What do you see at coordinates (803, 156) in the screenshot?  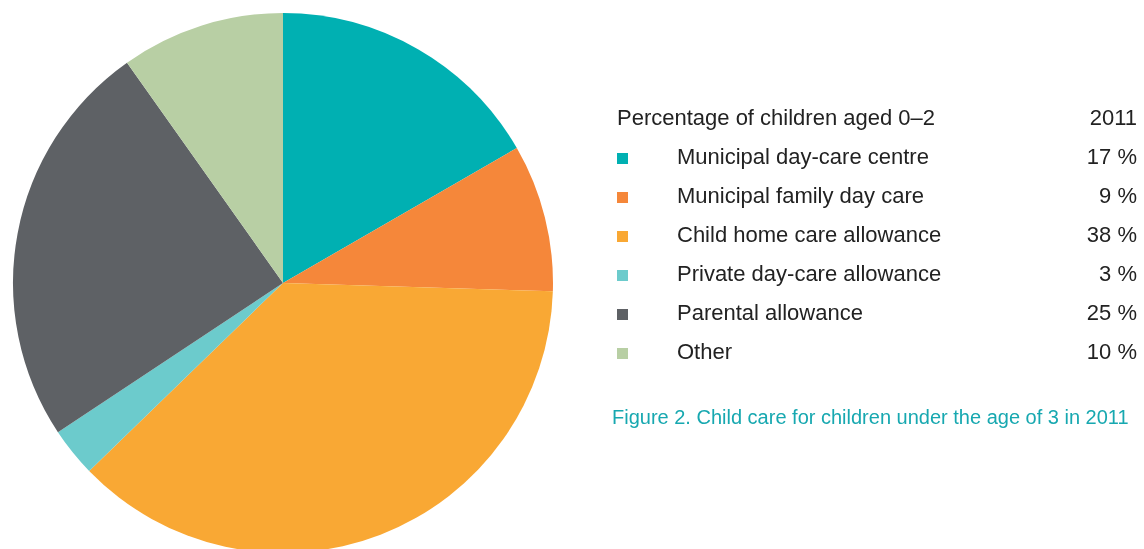 I see `legend-label: Municipal day-care centre` at bounding box center [803, 156].